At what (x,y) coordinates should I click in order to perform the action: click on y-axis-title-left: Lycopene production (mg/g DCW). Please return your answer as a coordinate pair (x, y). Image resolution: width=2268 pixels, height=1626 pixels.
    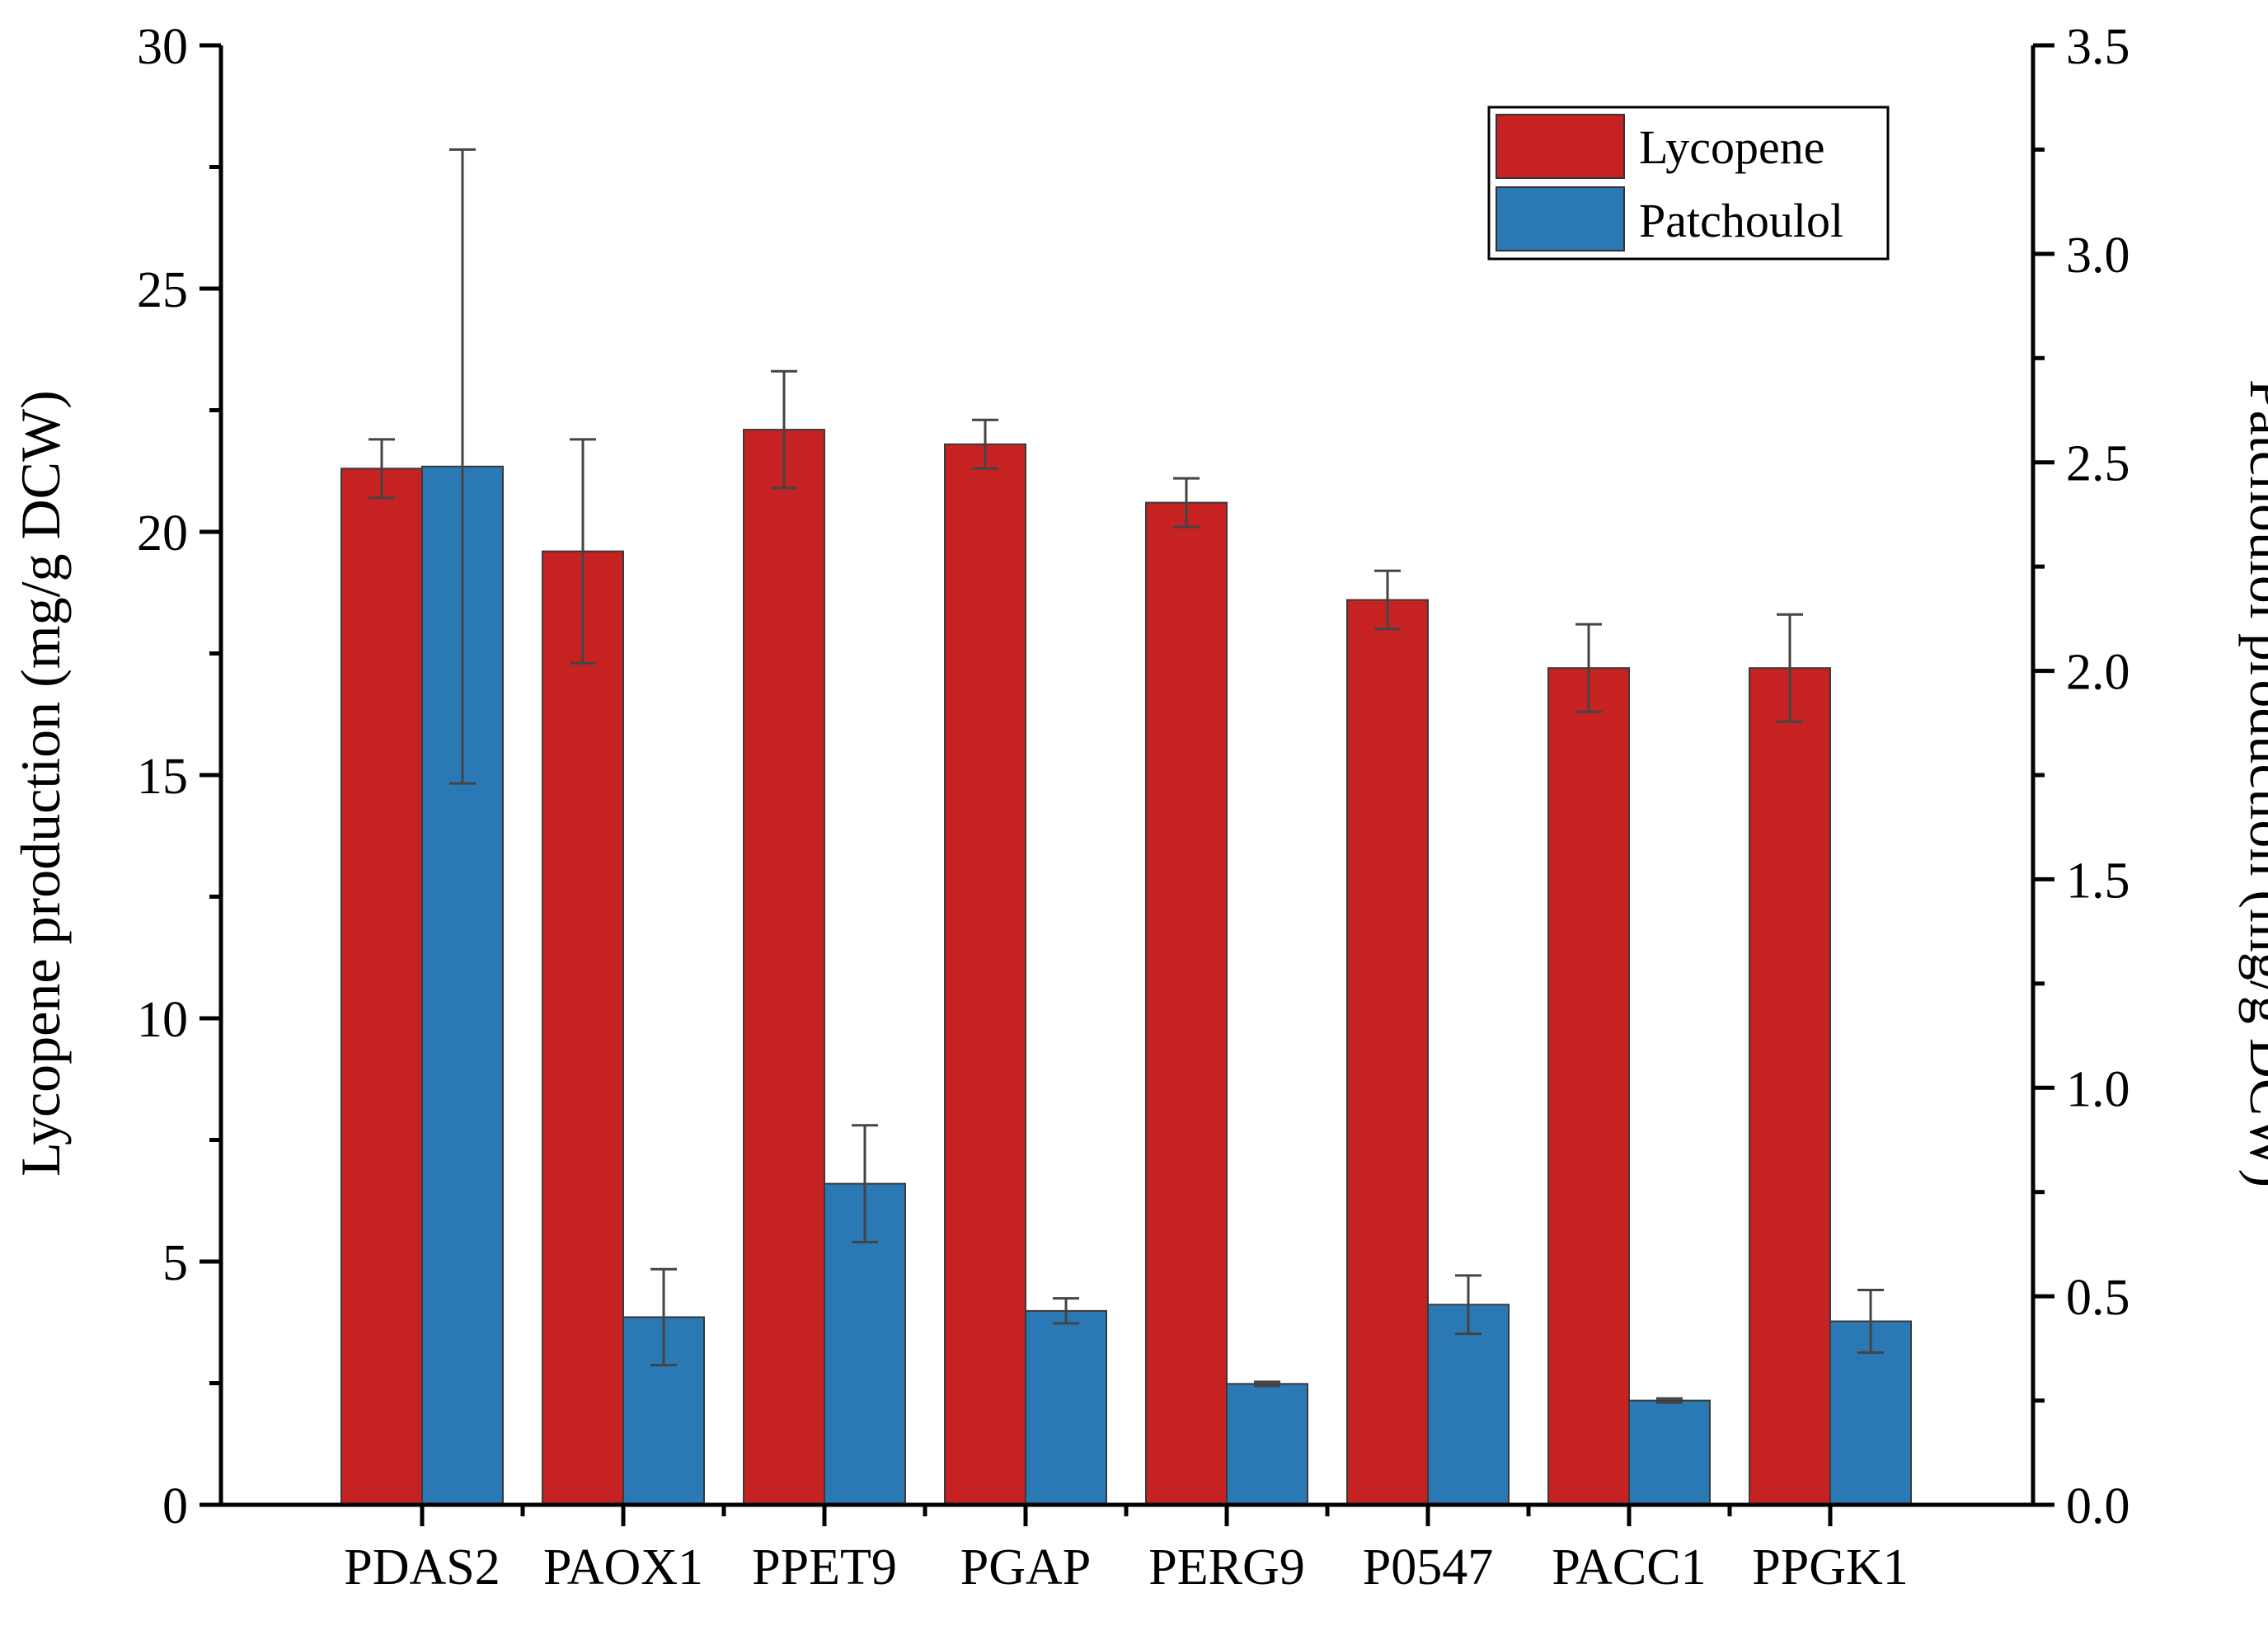
    Looking at the image, I should click on (40, 783).